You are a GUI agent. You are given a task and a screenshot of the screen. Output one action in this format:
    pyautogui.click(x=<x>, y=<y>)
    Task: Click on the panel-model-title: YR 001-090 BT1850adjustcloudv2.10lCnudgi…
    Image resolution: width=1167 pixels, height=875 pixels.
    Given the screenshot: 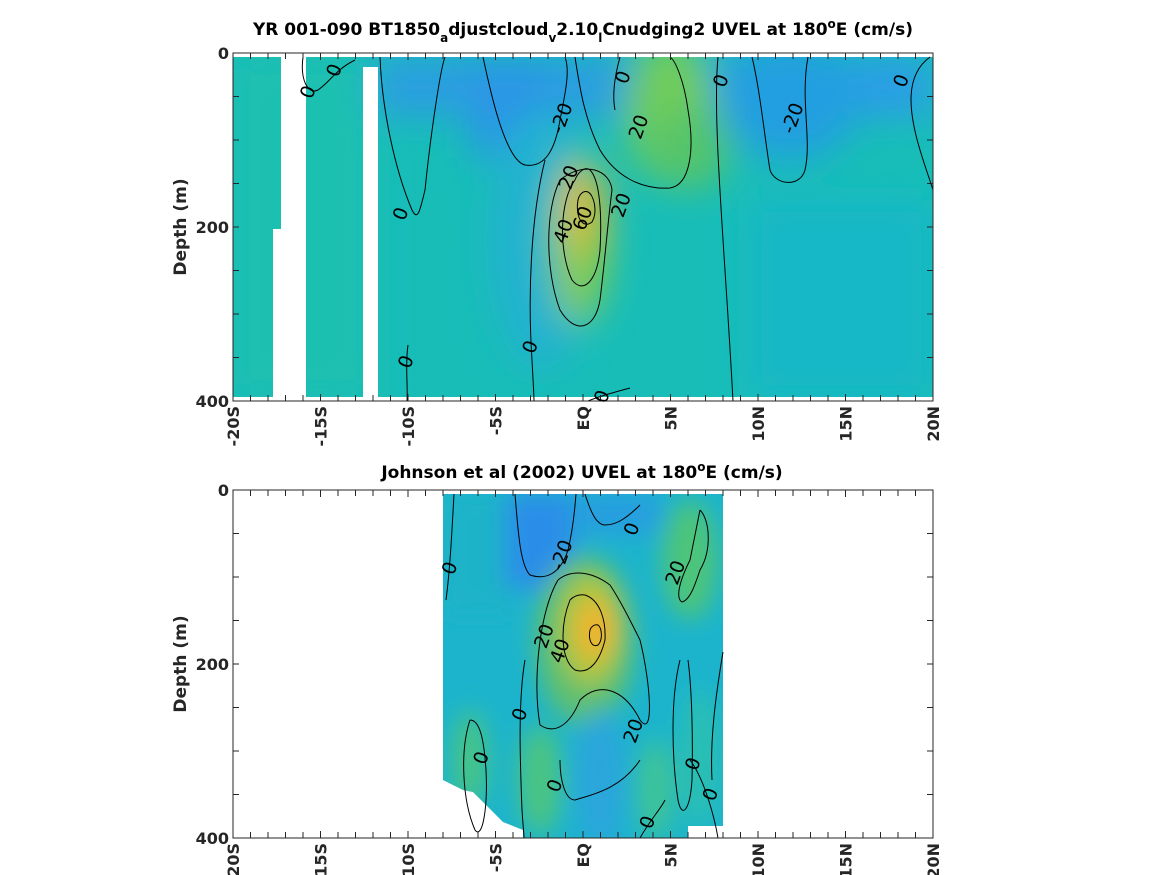 What is the action you would take?
    pyautogui.click(x=582, y=31)
    